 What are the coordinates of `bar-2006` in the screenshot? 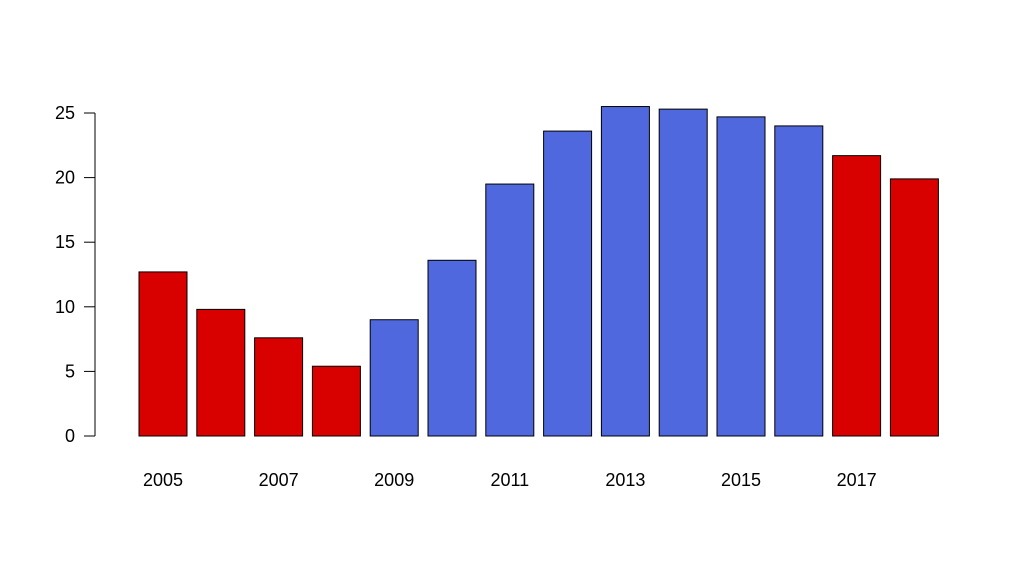 It's located at (221, 372).